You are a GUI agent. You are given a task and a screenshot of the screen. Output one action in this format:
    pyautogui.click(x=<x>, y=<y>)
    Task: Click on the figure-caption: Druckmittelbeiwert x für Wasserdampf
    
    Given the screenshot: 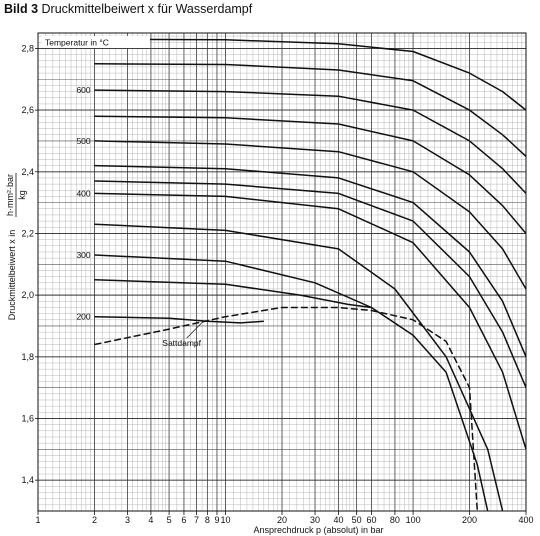 What is the action you would take?
    pyautogui.click(x=147, y=9)
    